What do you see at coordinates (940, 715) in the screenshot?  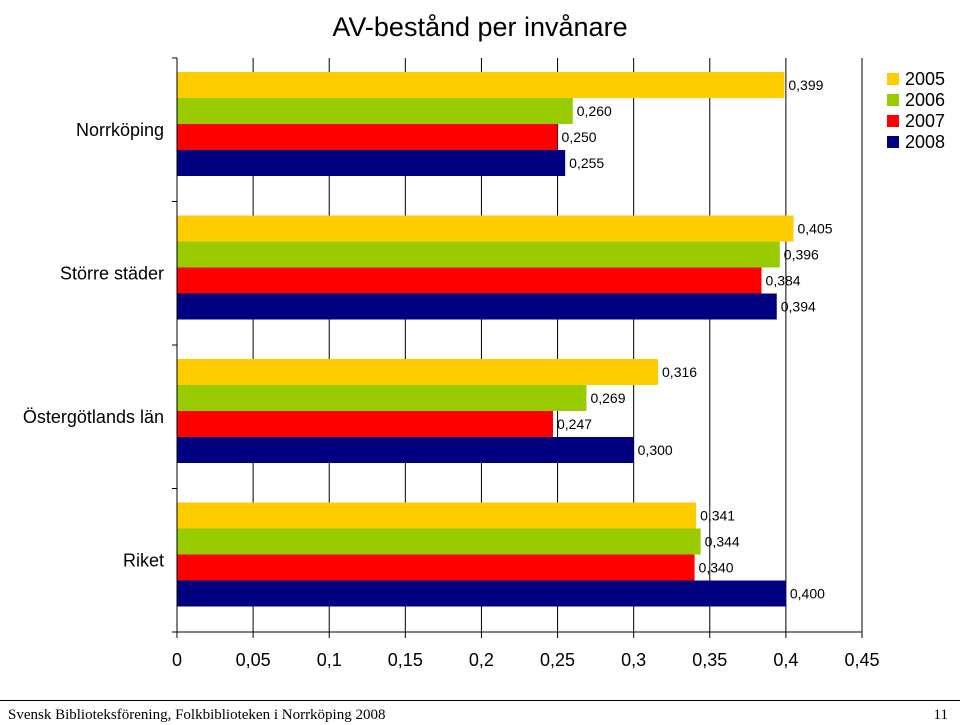 I see `page-number: 11` at bounding box center [940, 715].